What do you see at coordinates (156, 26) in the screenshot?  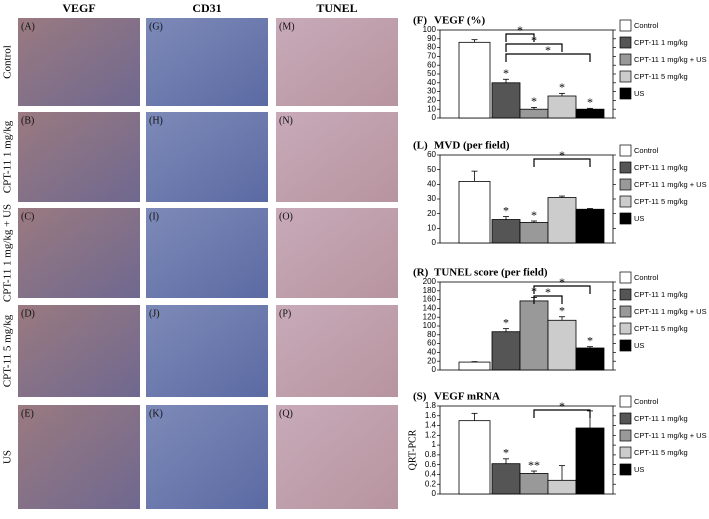 I see `panel-letter: (G)` at bounding box center [156, 26].